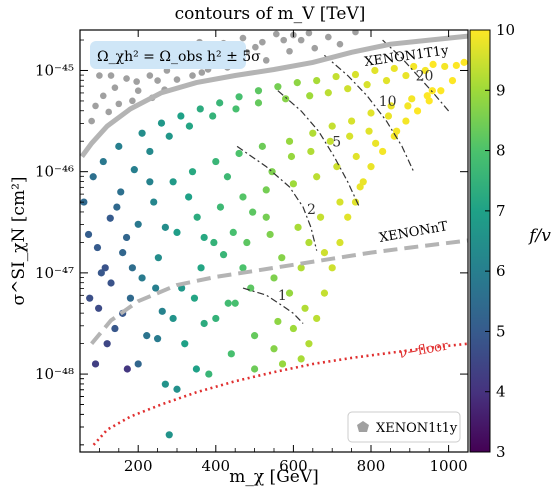 The width and height of the screenshot is (556, 495). Describe the element at coordinates (336, 142) in the screenshot. I see `mv-contour-label: 5` at that location.